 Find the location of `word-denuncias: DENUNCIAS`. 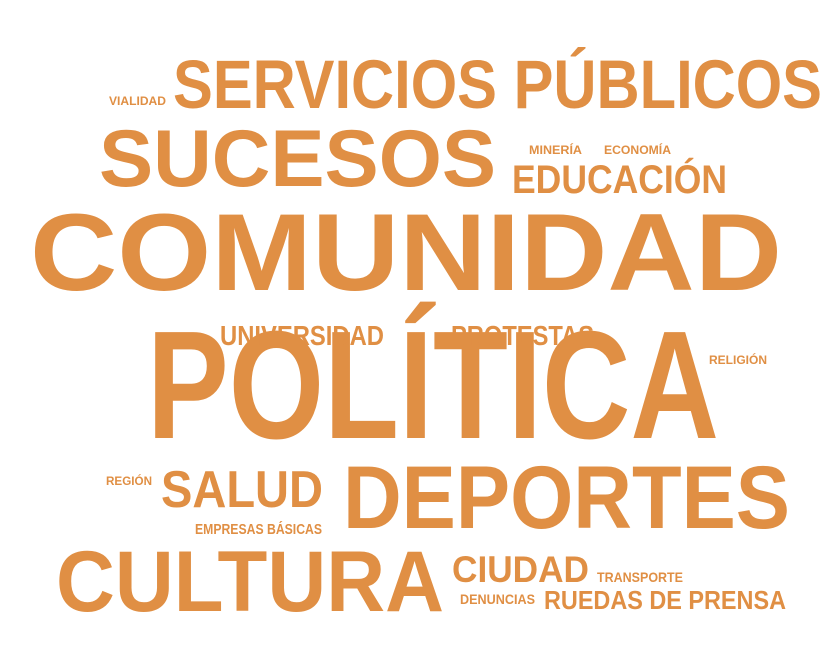

word-denuncias: DENUNCIAS is located at coordinates (497, 599).